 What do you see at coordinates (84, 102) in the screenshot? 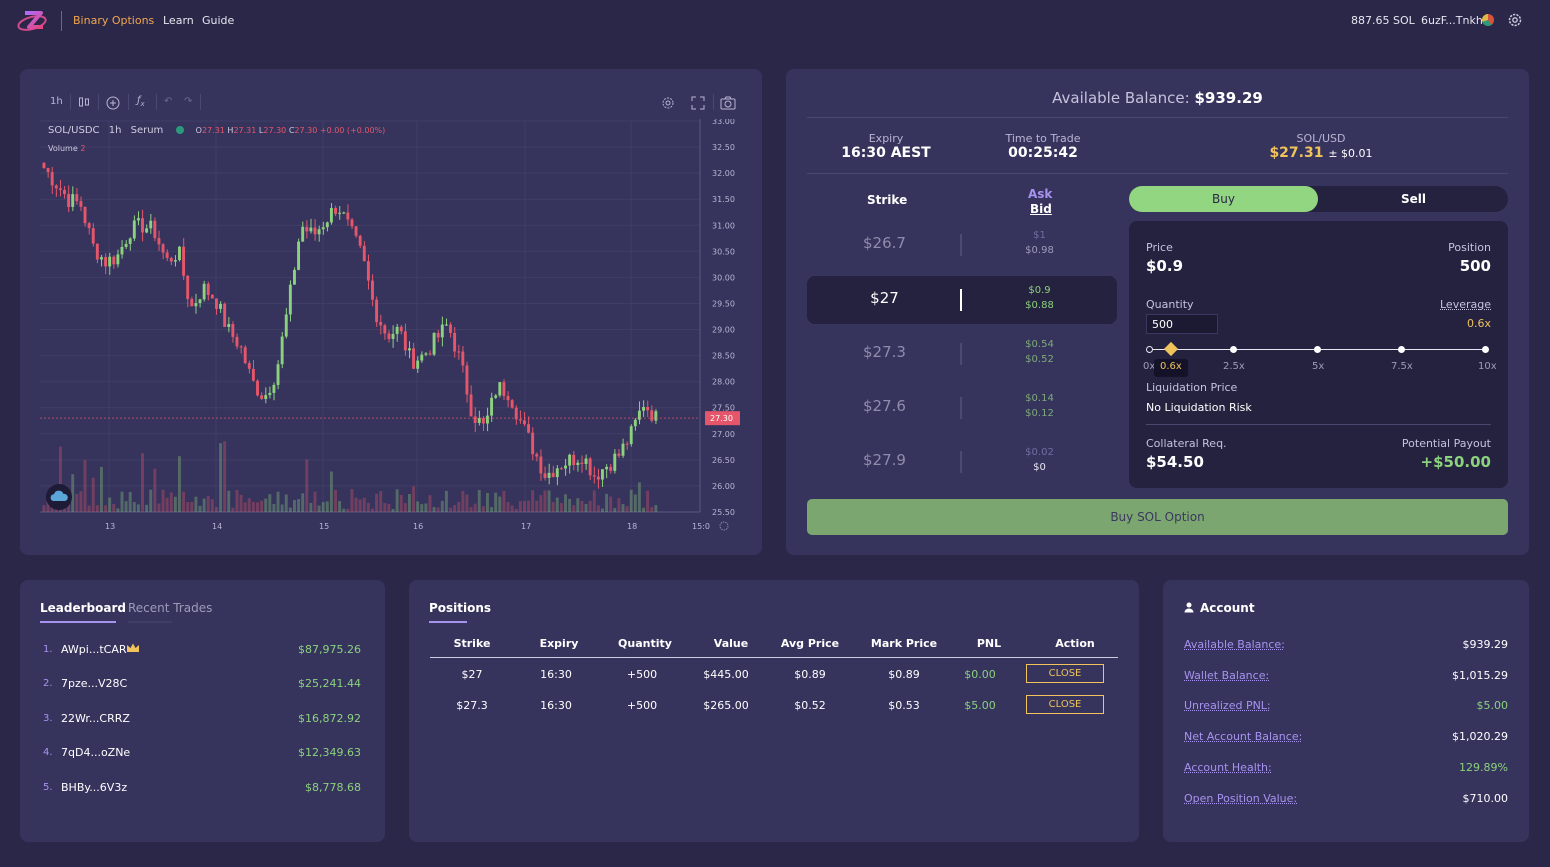
I see `candle-style-icon` at bounding box center [84, 102].